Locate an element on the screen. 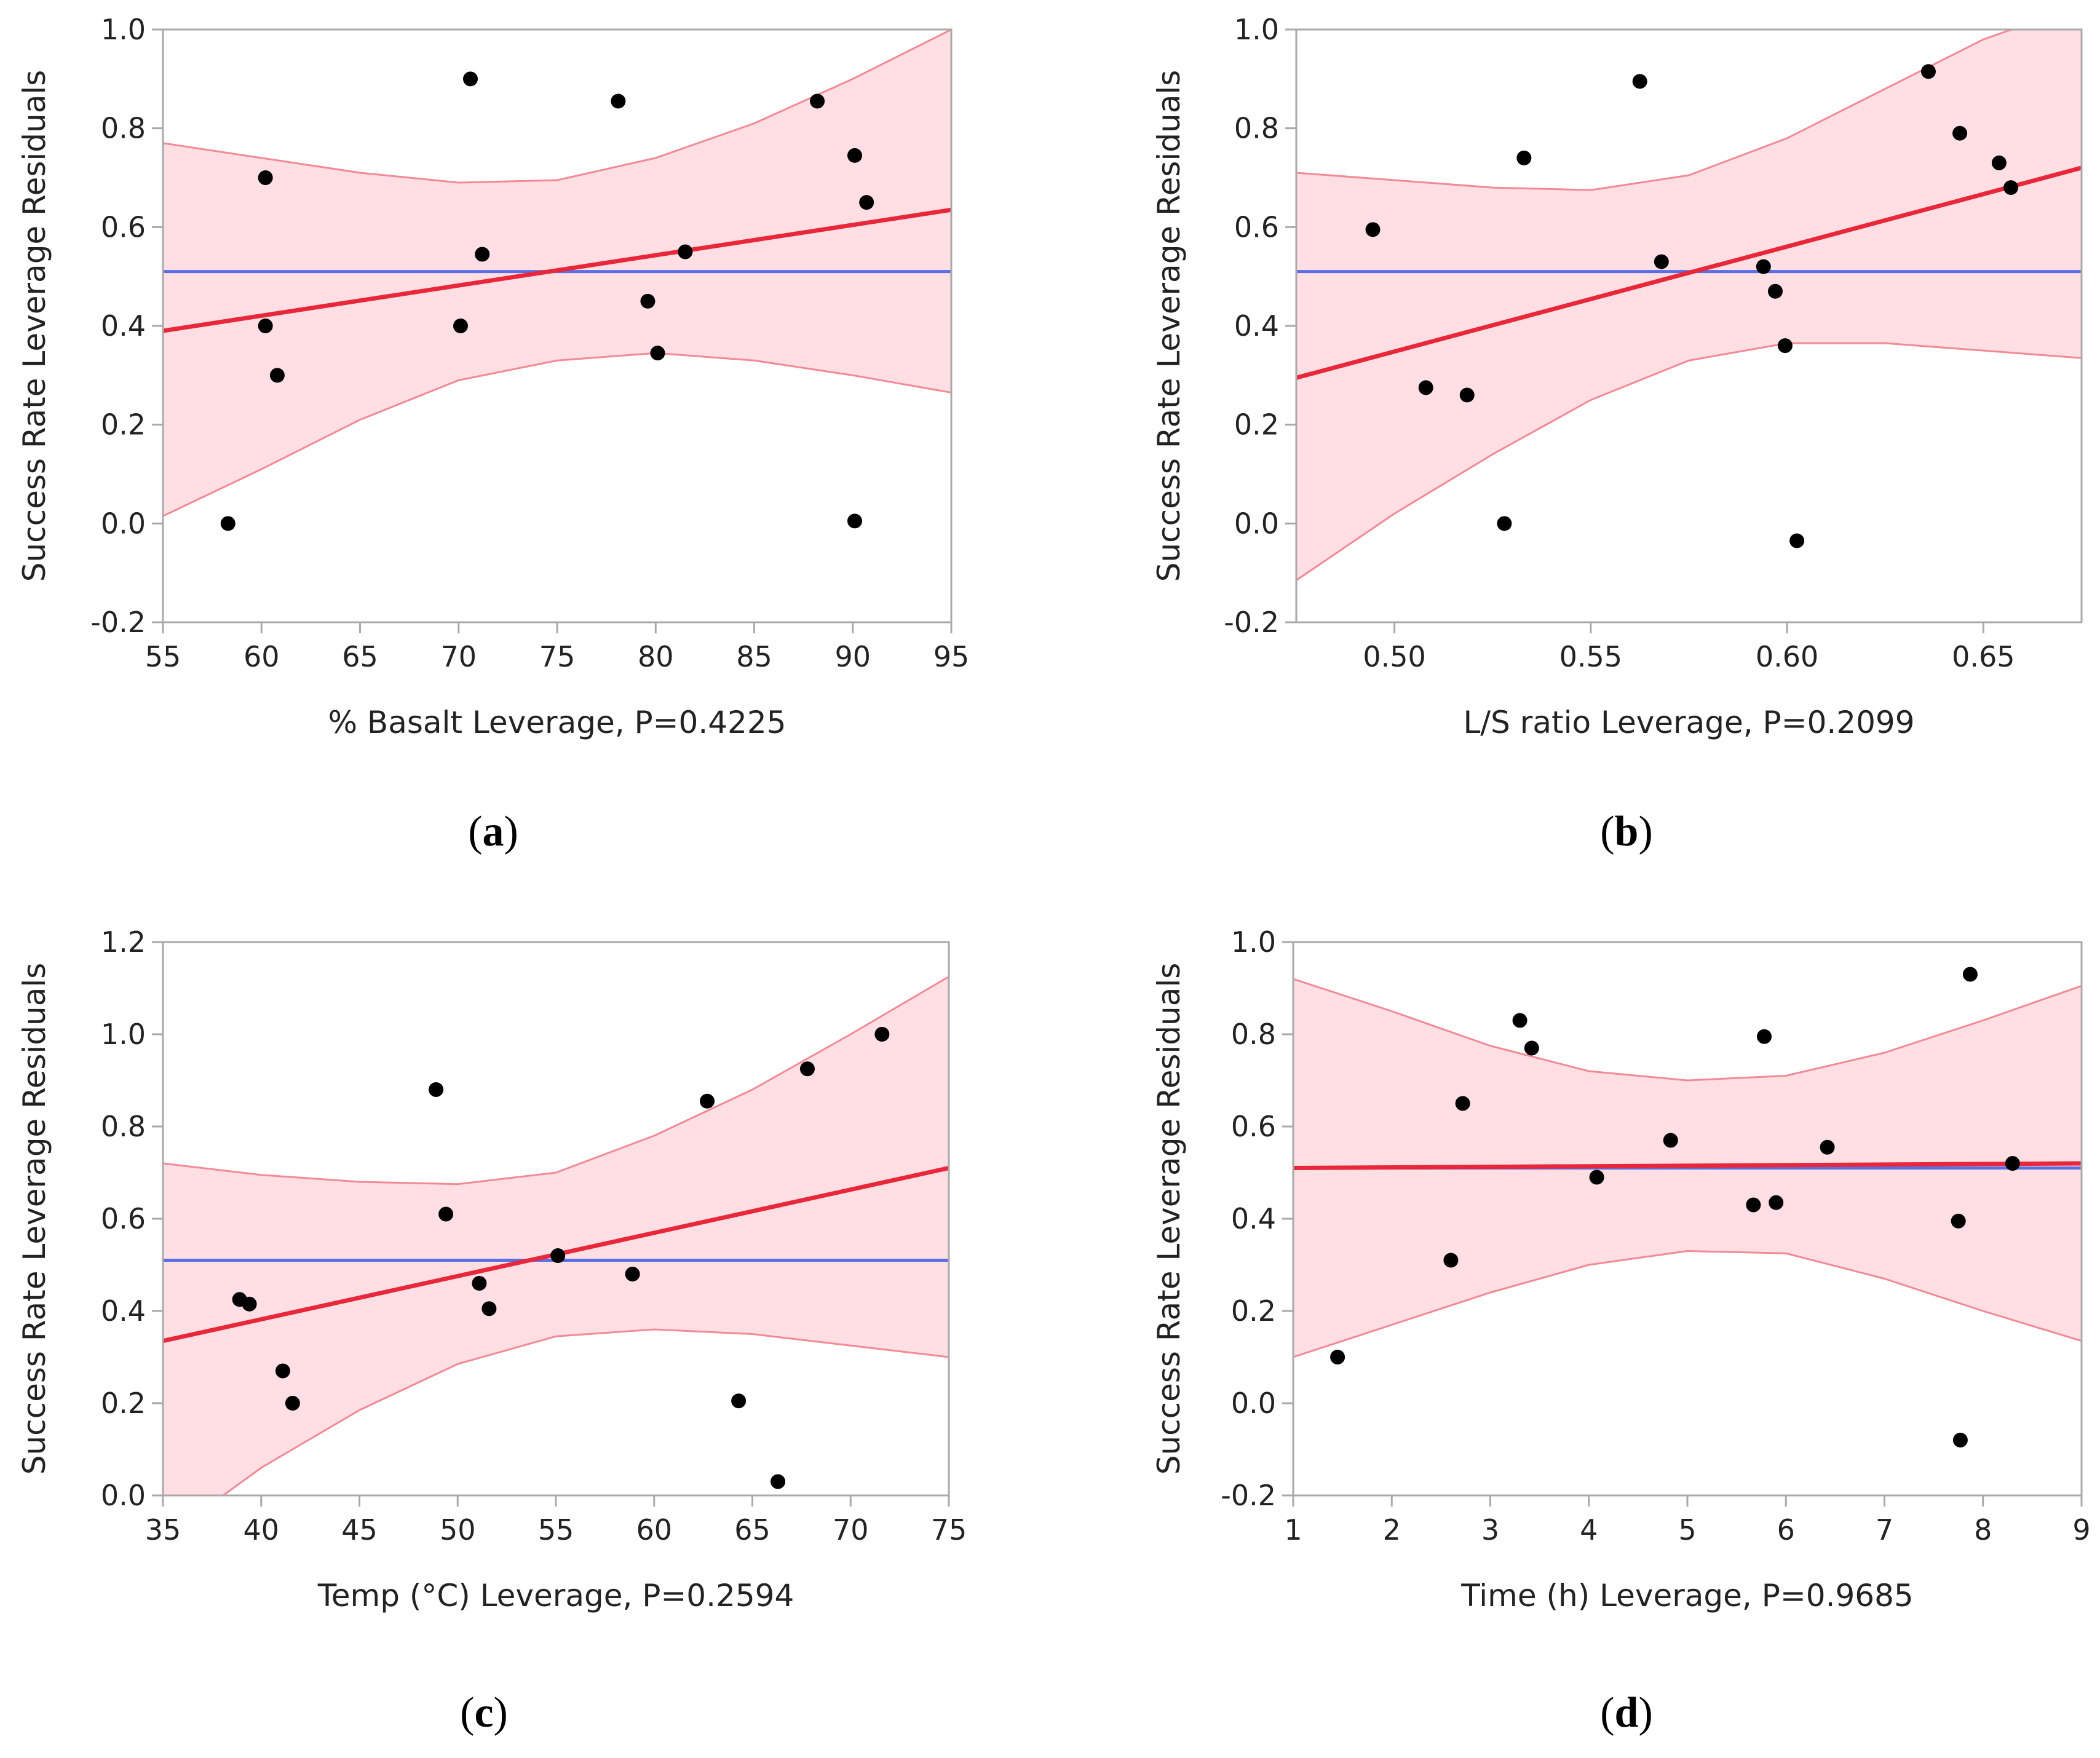  x-tick-label: 35 is located at coordinates (163, 1530).